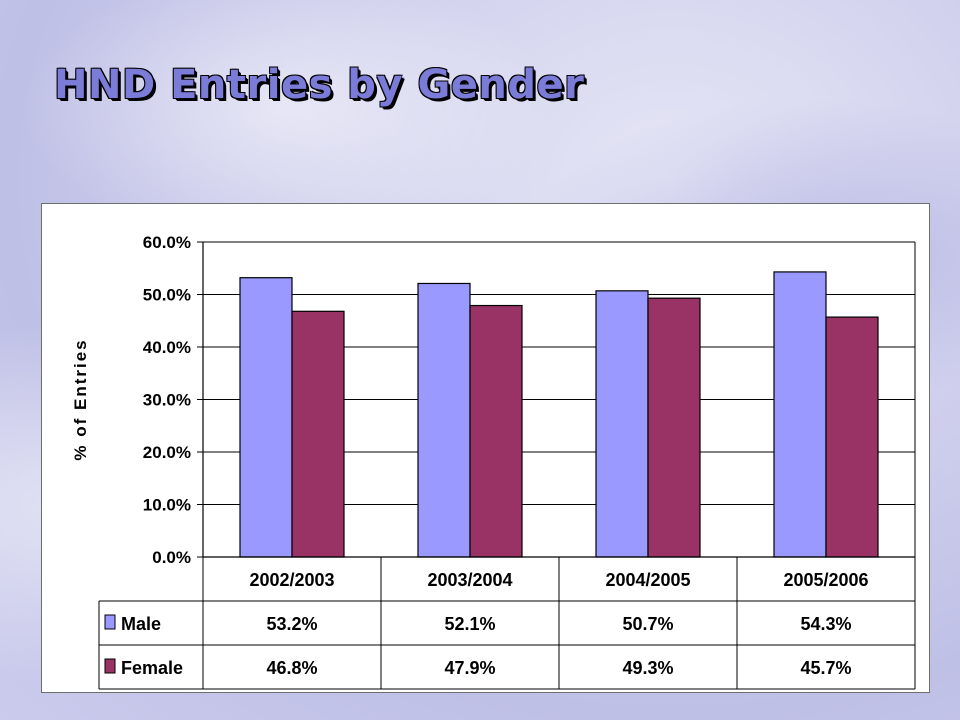 This screenshot has width=960, height=720. What do you see at coordinates (167, 452) in the screenshot?
I see `y-tick-label: 20.0%` at bounding box center [167, 452].